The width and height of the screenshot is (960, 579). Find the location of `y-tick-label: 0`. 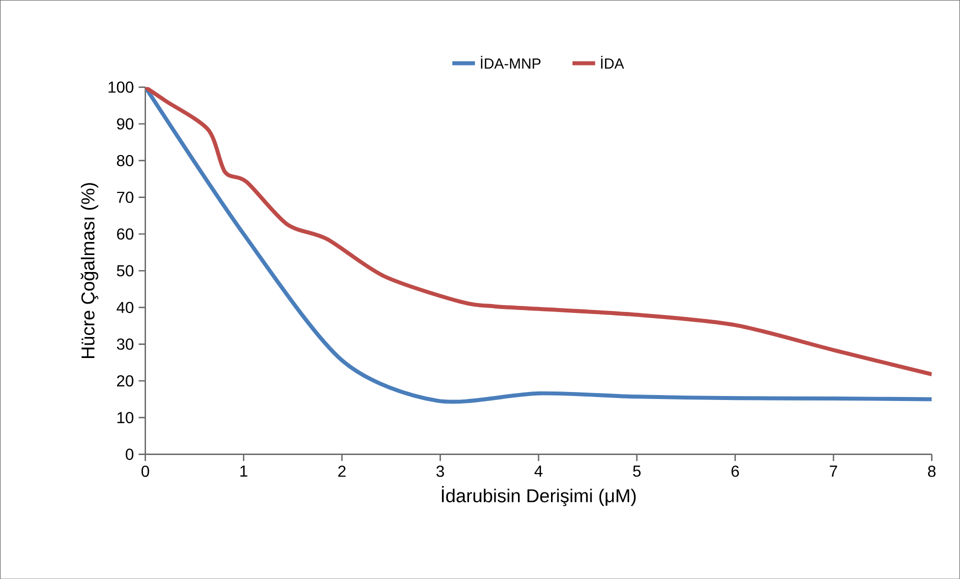

y-tick-label: 0 is located at coordinates (130, 454).